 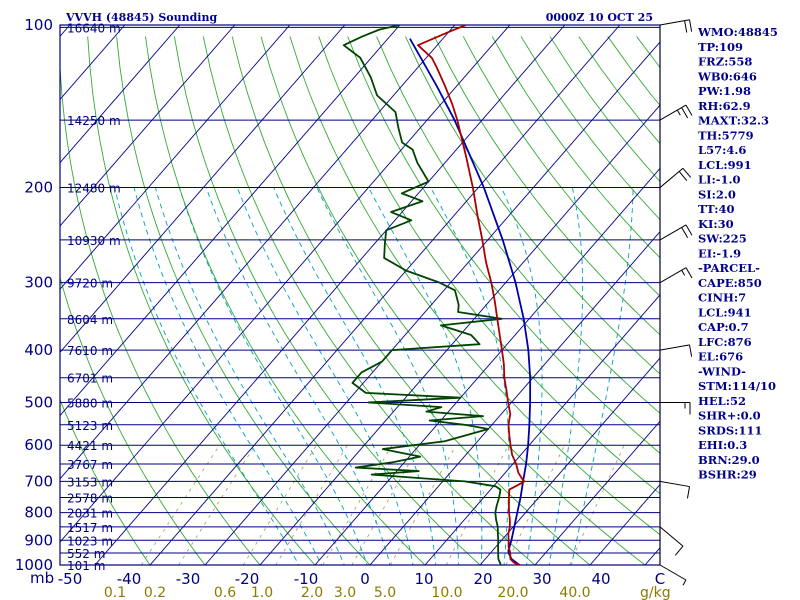 What do you see at coordinates (574, 592) in the screenshot?
I see `mixing-ratio-label: 40.0` at bounding box center [574, 592].